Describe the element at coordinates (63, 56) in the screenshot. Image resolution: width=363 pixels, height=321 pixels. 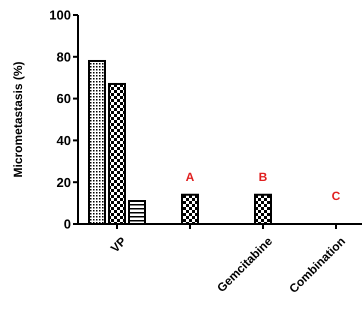
I see `y-tick-label: 80` at that location.